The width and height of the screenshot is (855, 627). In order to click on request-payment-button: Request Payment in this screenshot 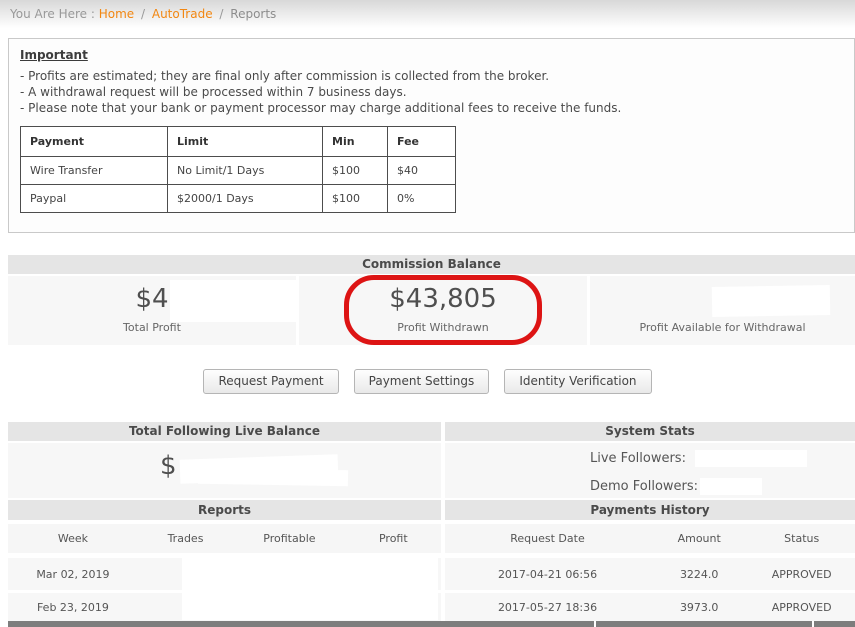, I will do `click(271, 381)`.